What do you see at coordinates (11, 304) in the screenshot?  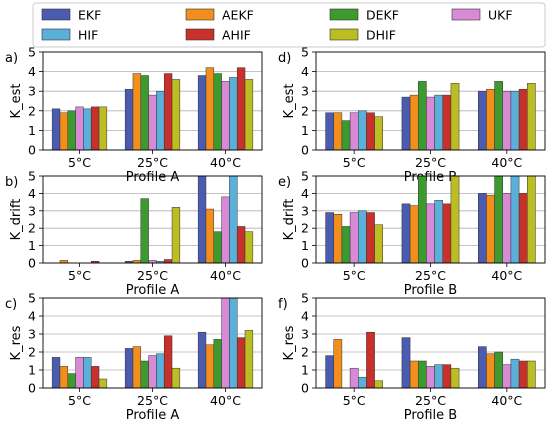 I see `panel-label: c)` at bounding box center [11, 304].